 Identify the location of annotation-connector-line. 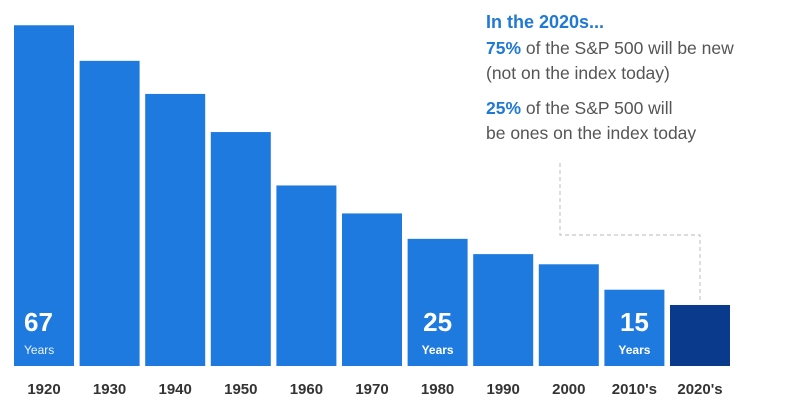
(630, 233).